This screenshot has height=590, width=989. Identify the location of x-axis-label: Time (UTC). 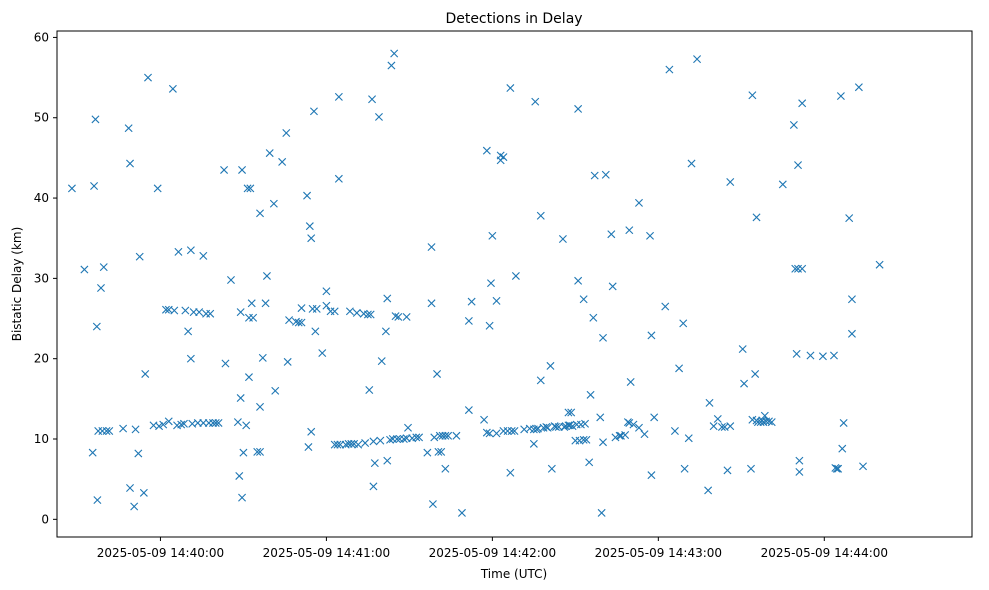
(513, 574).